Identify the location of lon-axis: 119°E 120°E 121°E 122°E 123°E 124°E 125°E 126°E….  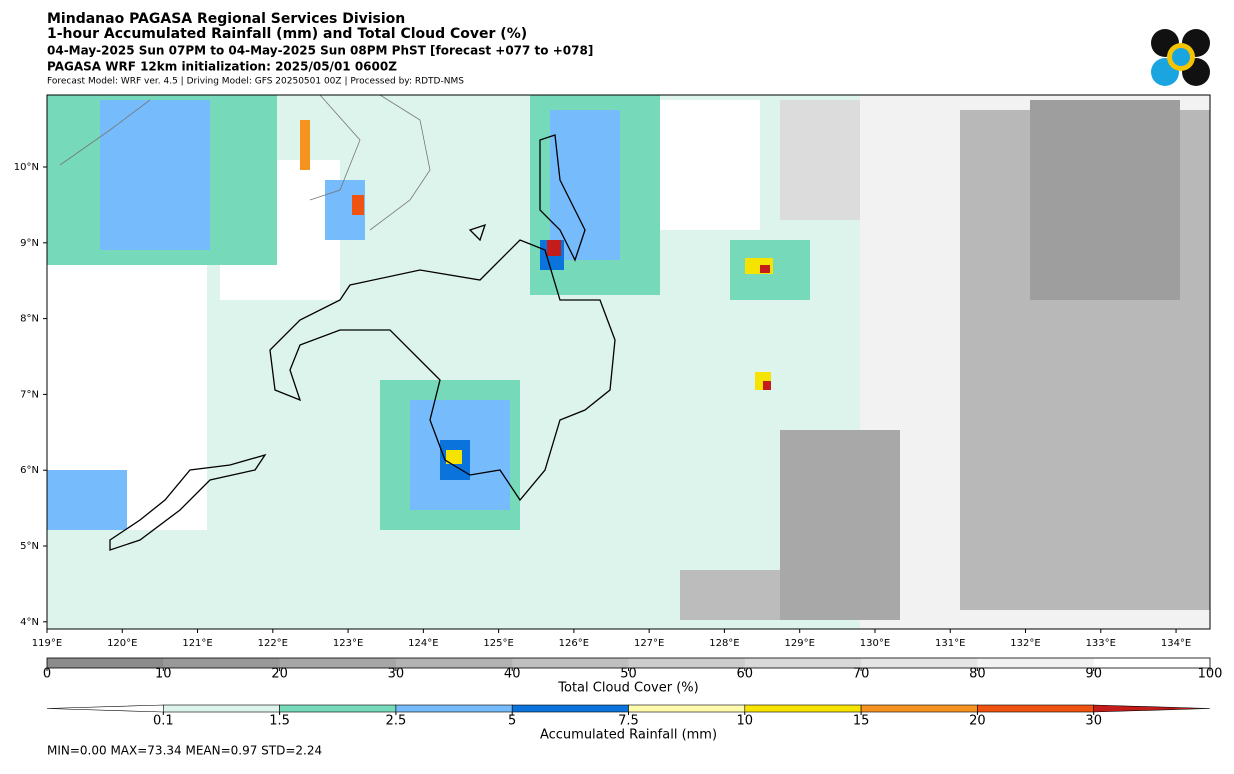
(611, 639).